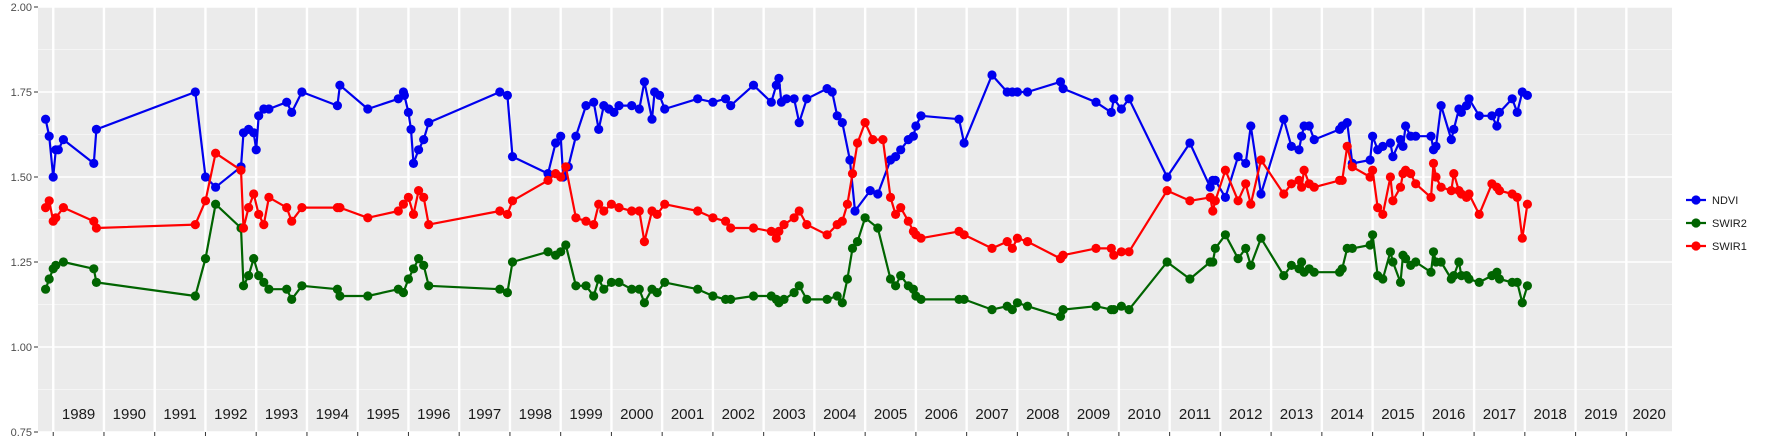 Image resolution: width=1773 pixels, height=442 pixels. Describe the element at coordinates (1296, 414) in the screenshot. I see `year-label: 2013` at that location.